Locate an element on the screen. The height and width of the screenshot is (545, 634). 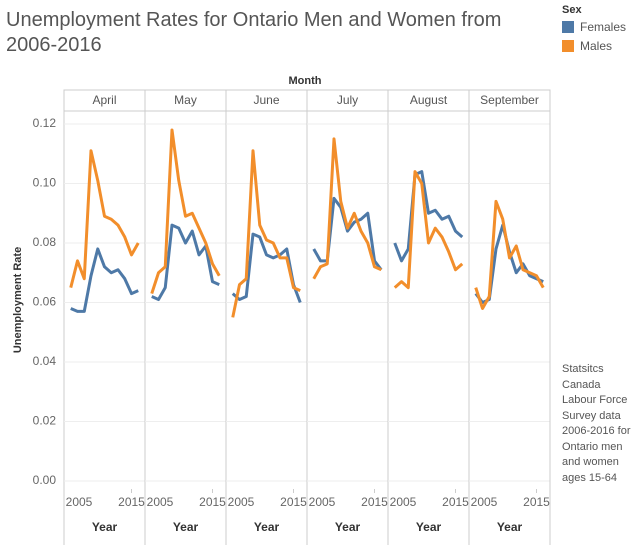
y-tick-label: 0.00 is located at coordinates (45, 480).